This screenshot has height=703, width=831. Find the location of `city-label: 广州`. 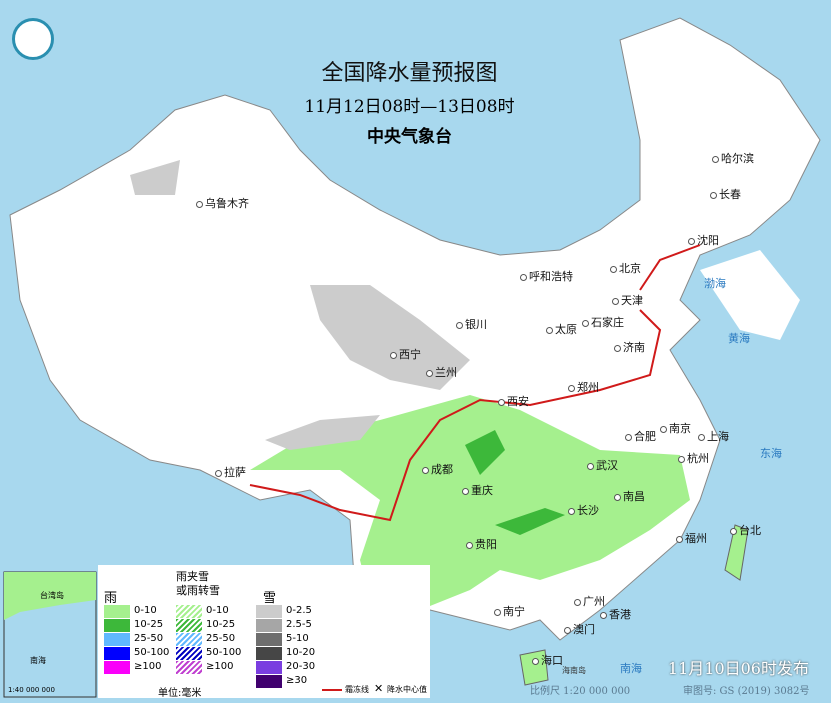

city-label: 广州 is located at coordinates (589, 601).